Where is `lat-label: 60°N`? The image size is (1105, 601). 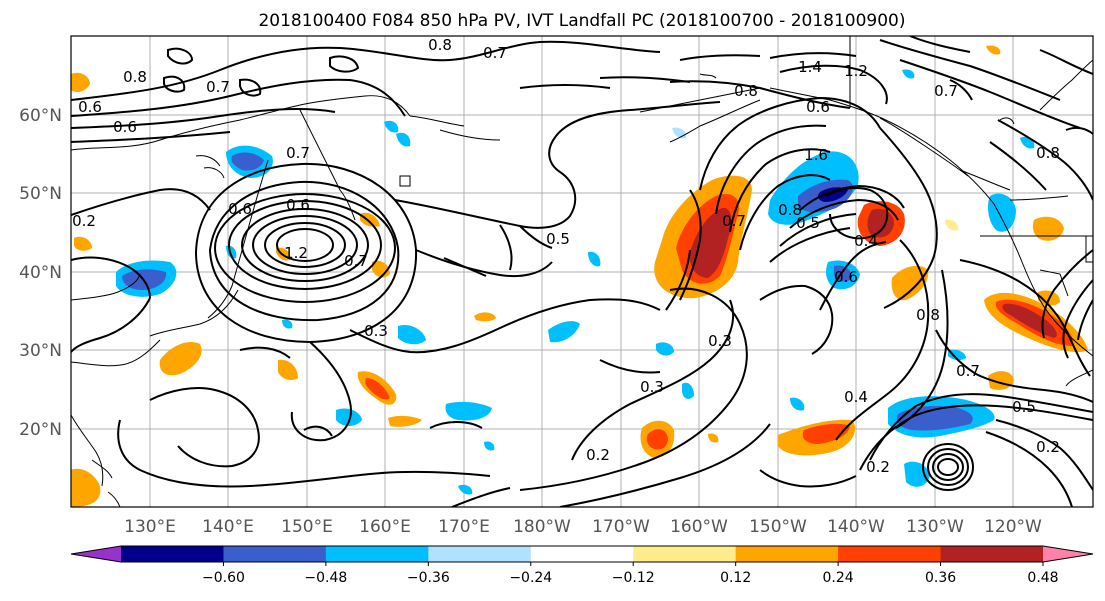
lat-label: 60°N is located at coordinates (40, 116).